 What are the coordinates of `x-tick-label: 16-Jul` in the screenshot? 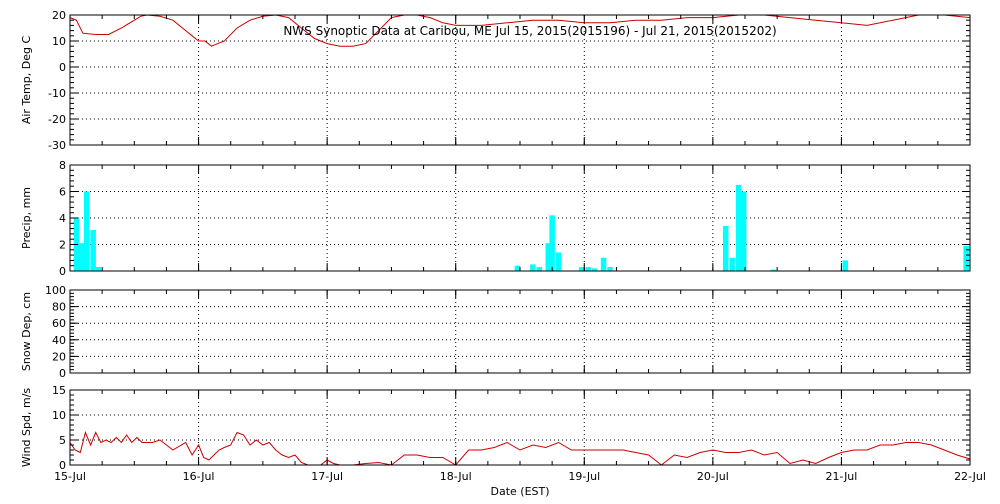 It's located at (199, 476).